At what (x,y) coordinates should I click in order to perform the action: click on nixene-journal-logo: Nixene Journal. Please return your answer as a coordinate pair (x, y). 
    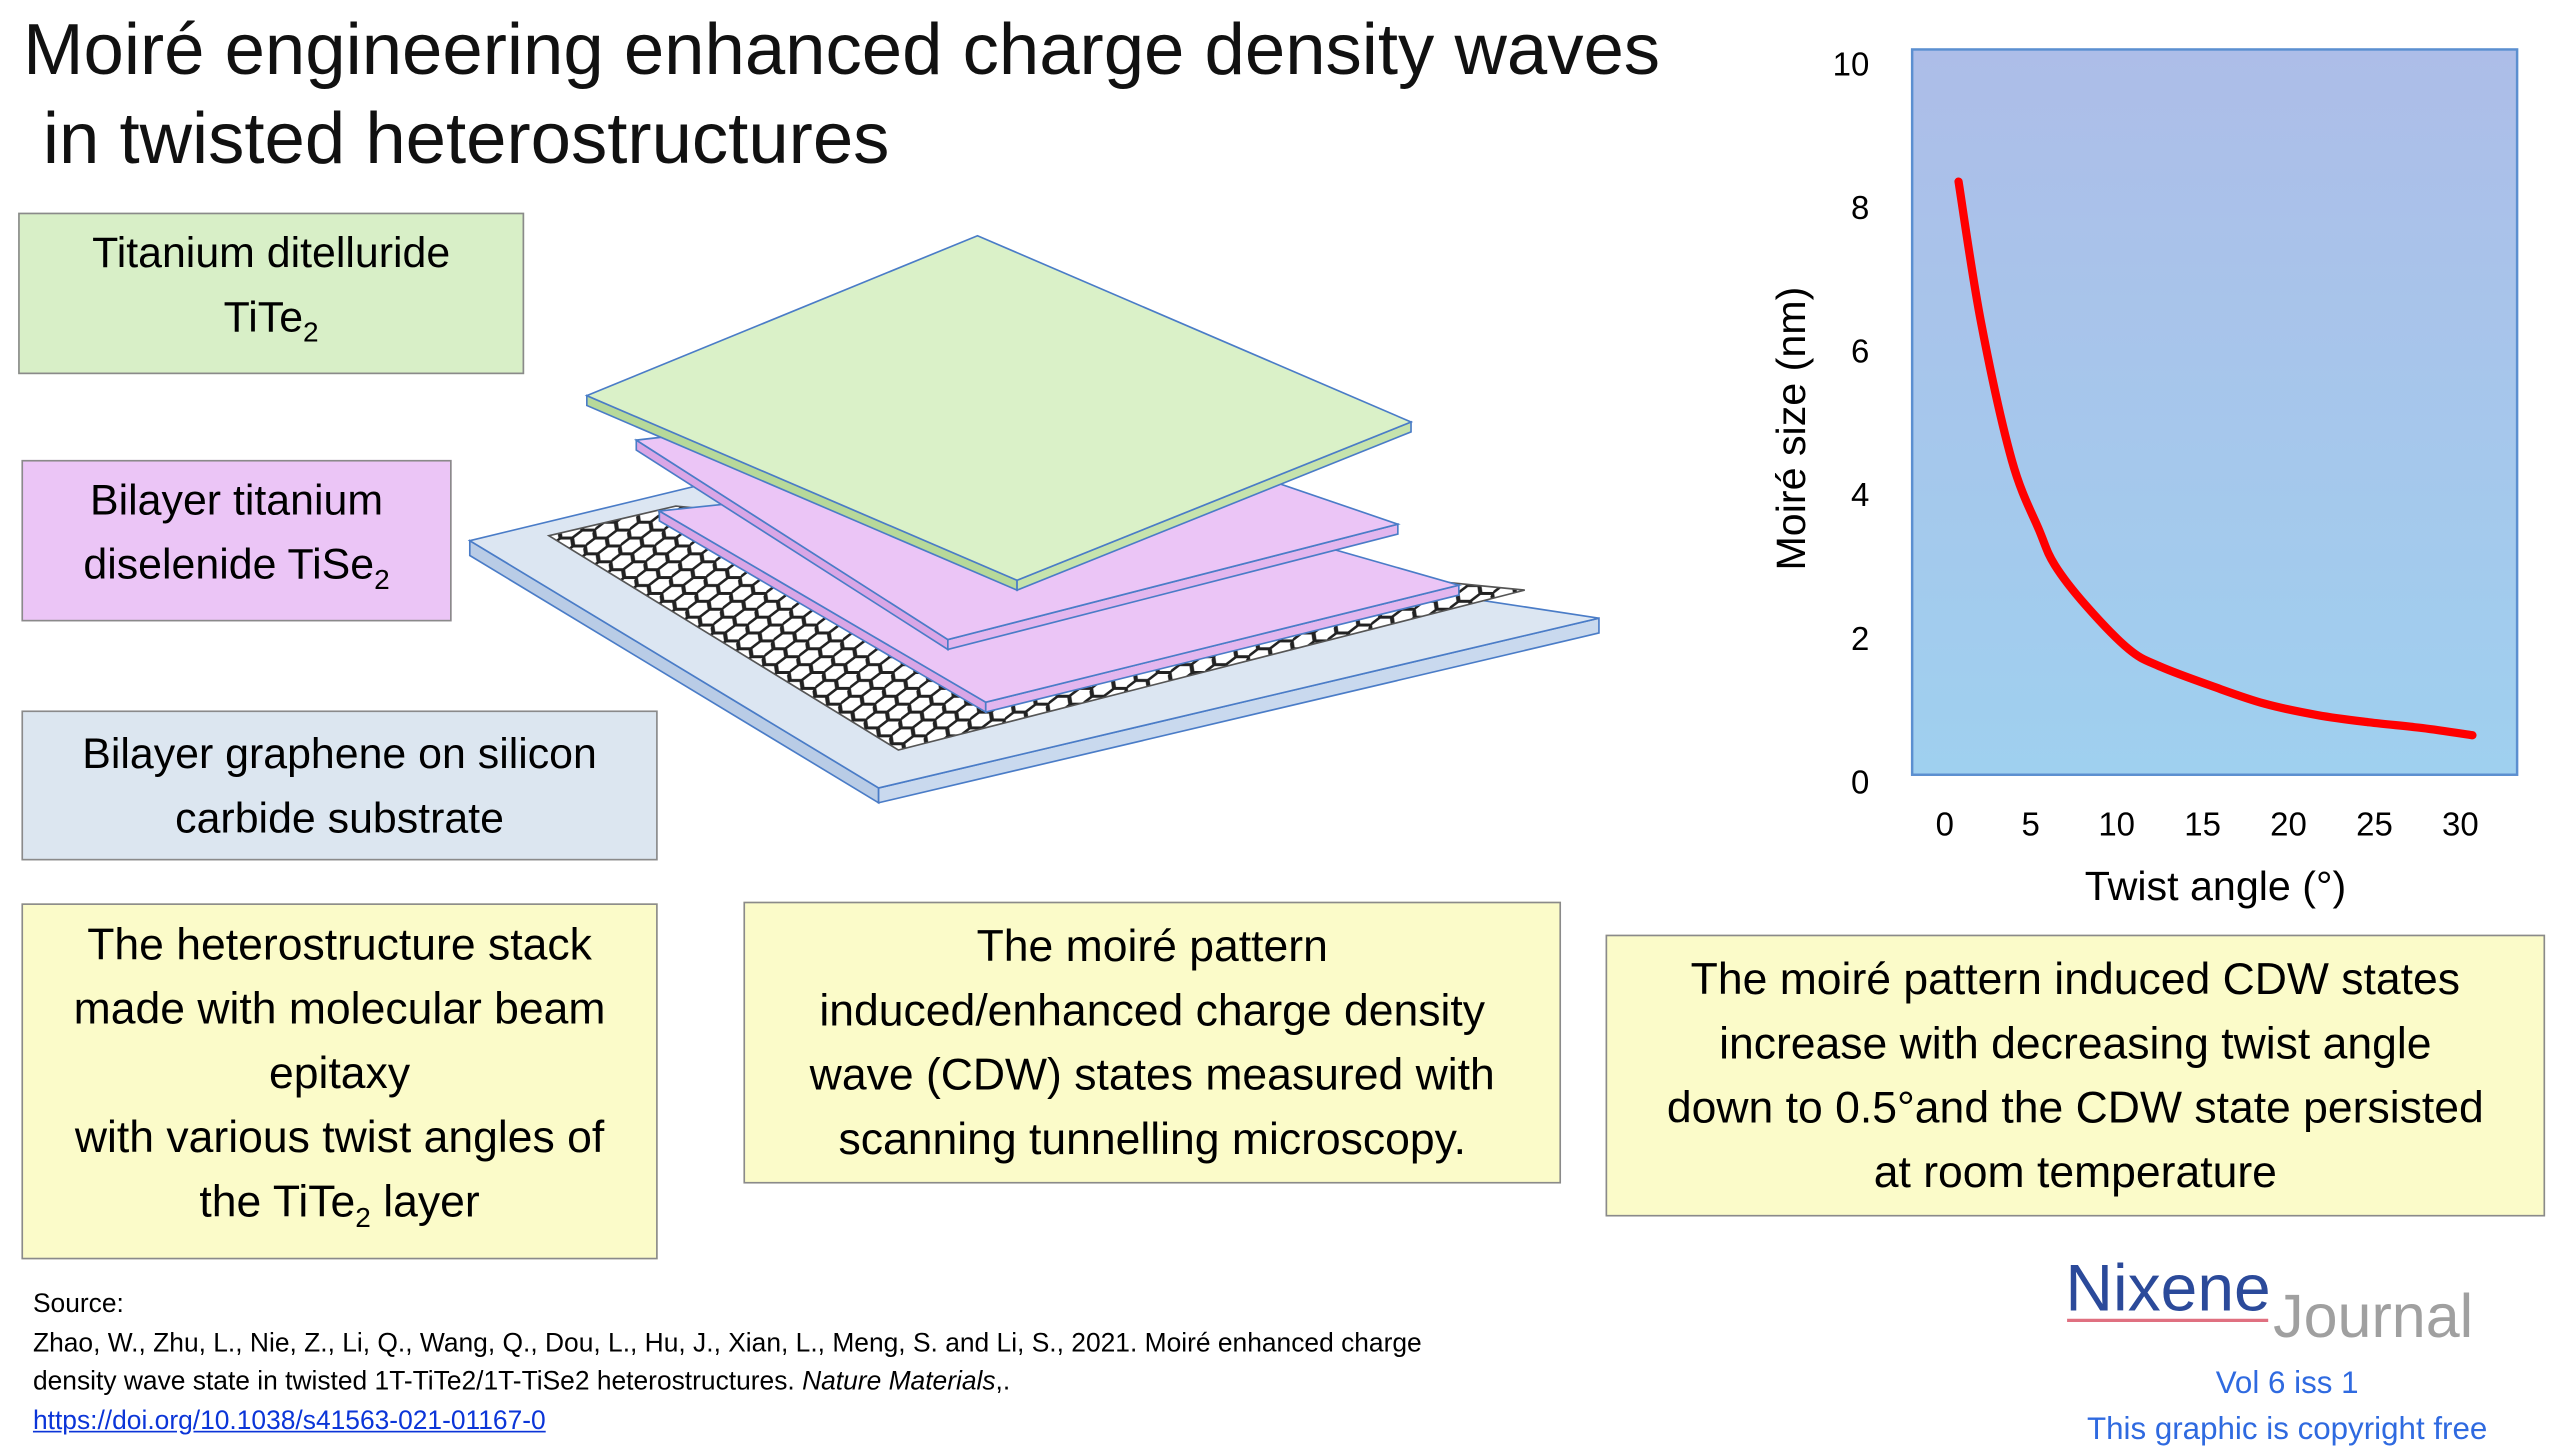
    Looking at the image, I should click on (2269, 1299).